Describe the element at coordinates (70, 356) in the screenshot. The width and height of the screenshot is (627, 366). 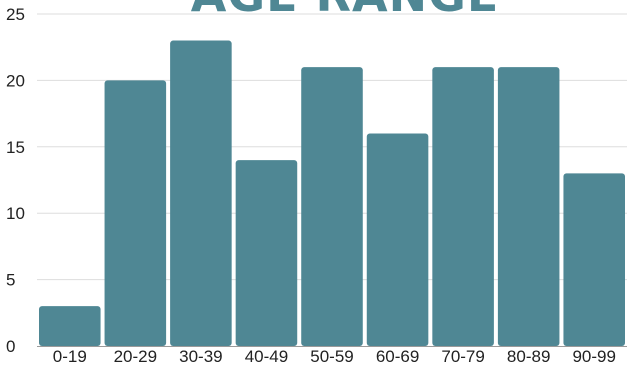
I see `x-tick-label-0-19: 0-19` at that location.